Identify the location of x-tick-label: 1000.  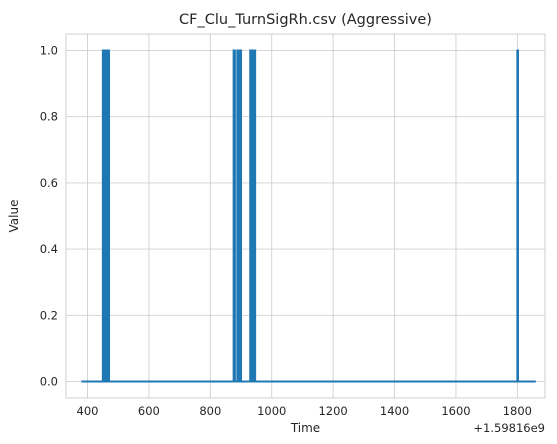
(271, 411).